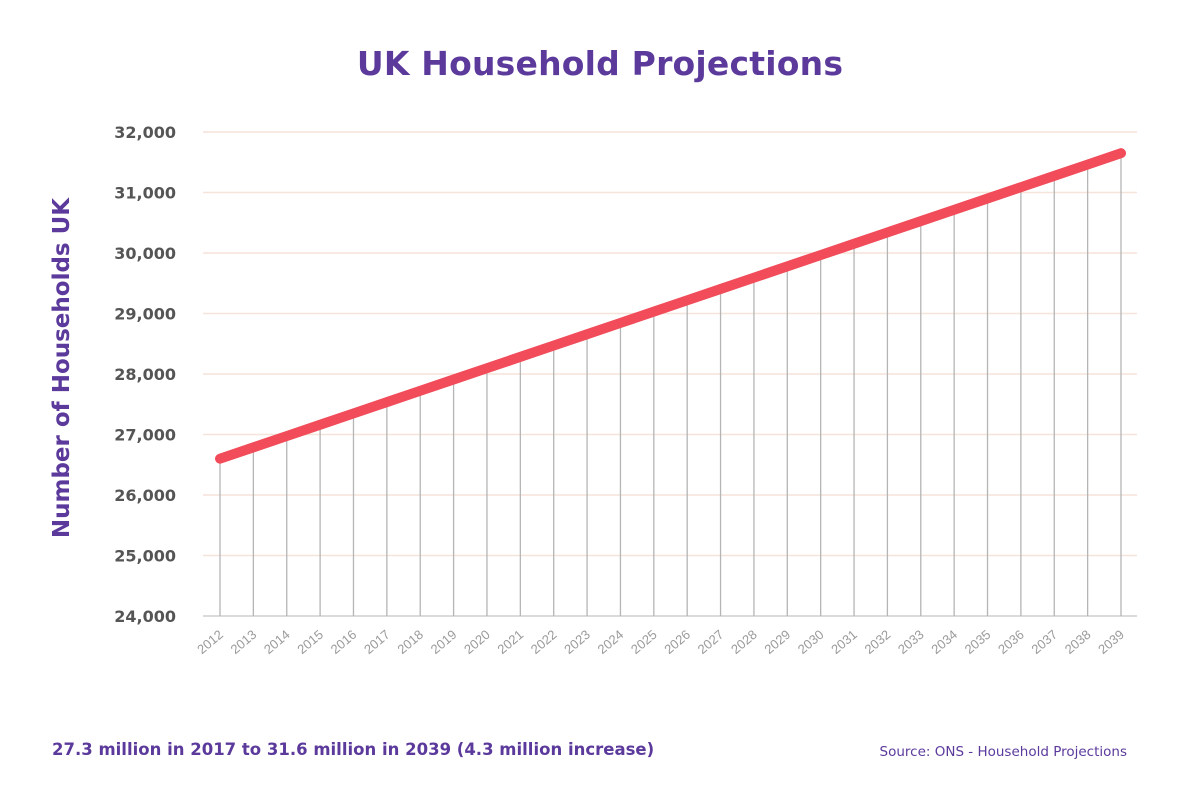 Image resolution: width=1200 pixels, height=794 pixels. Describe the element at coordinates (777, 642) in the screenshot. I see `x-tick-label: 2029` at that location.